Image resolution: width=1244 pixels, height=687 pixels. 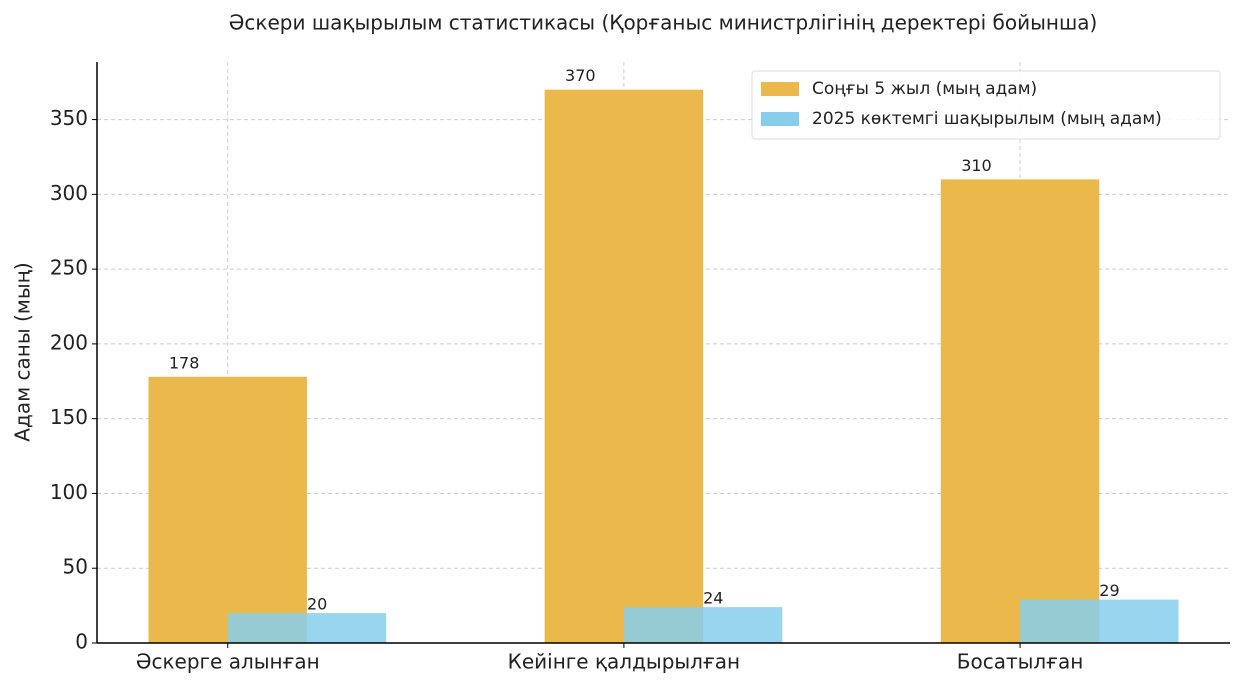 What do you see at coordinates (75, 567) in the screenshot?
I see `y-tick-label: 50` at bounding box center [75, 567].